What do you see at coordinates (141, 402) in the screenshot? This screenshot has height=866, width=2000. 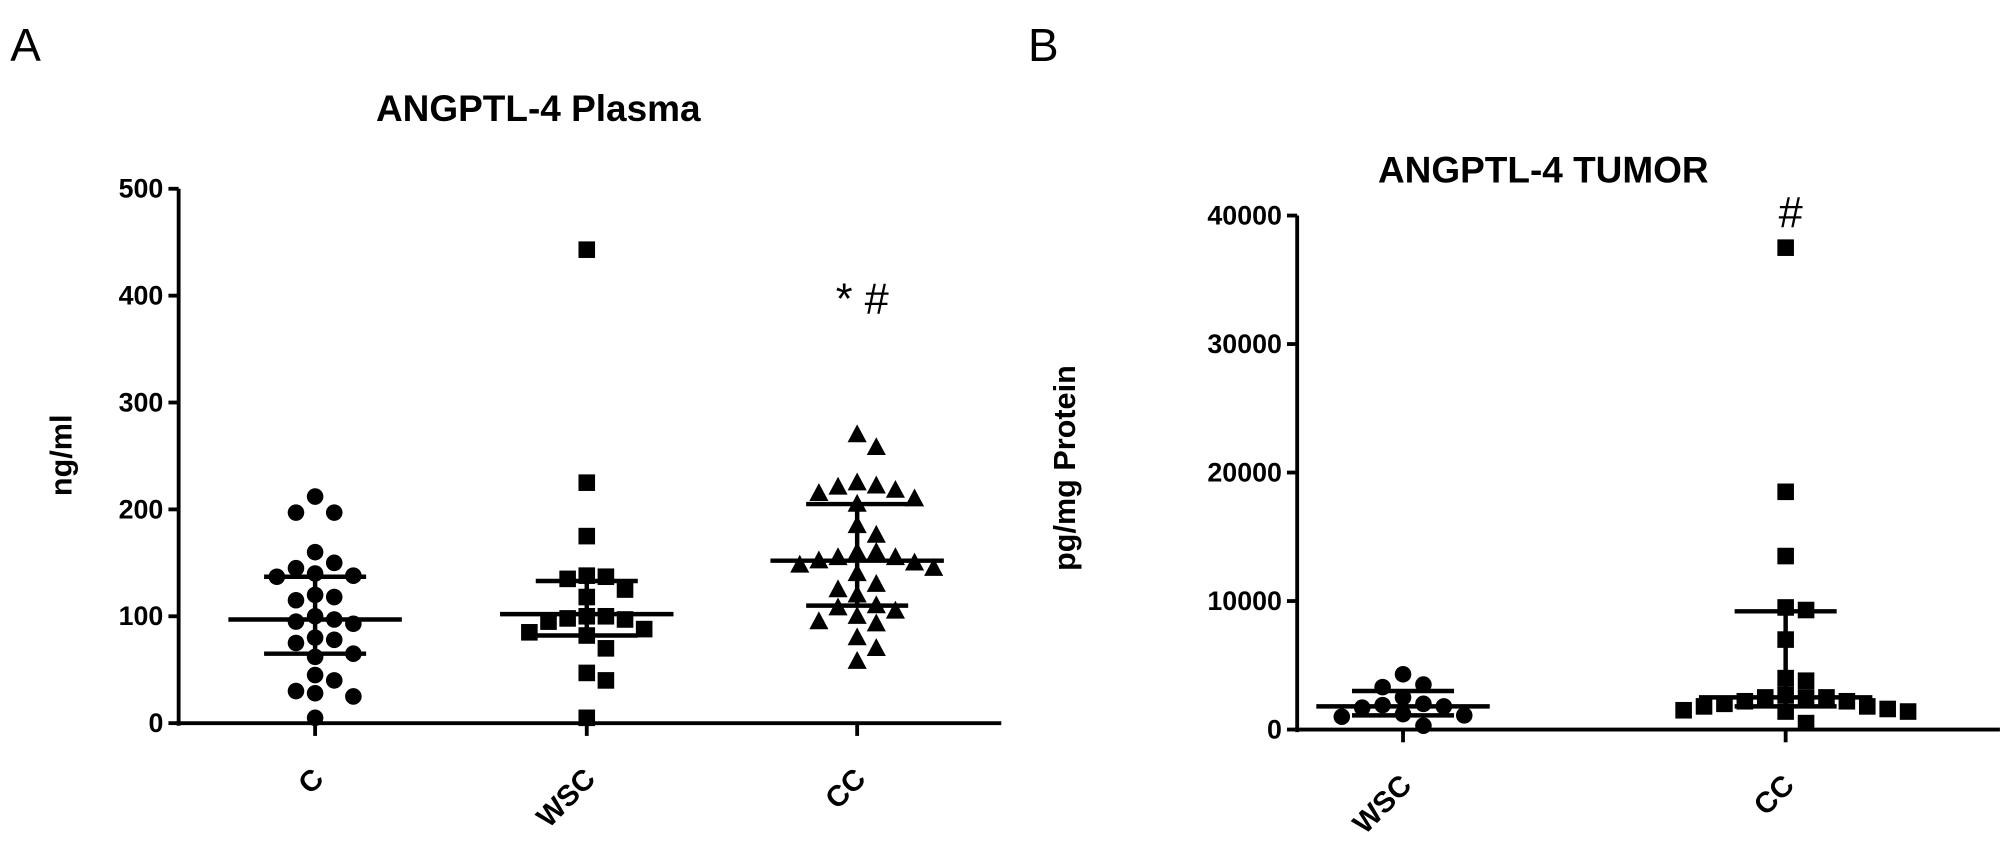 I see `y-tick-label: 300` at bounding box center [141, 402].